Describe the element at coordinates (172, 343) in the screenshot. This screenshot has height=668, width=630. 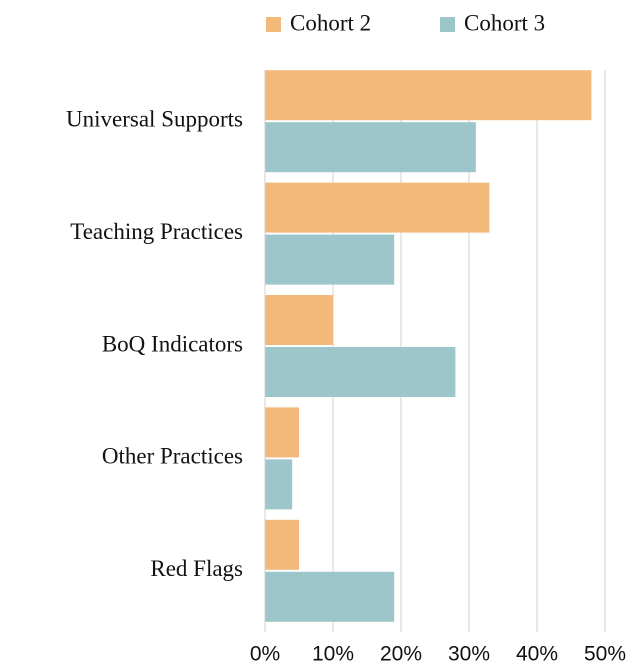
I see `y-tick-label: BoQ Indicators` at that location.